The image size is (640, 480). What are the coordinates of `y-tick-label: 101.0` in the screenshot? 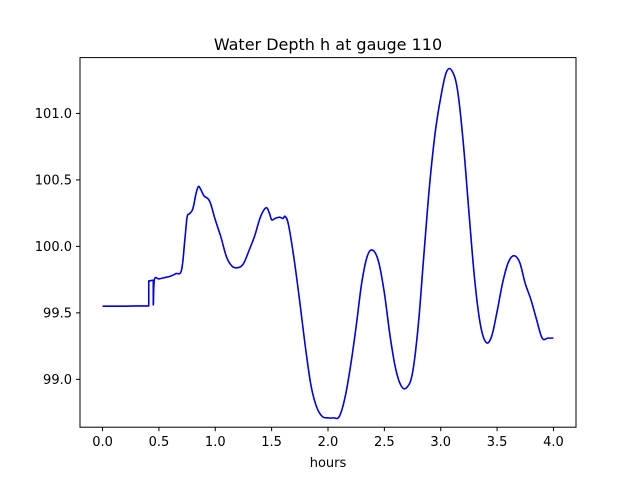 It's located at (53, 114).